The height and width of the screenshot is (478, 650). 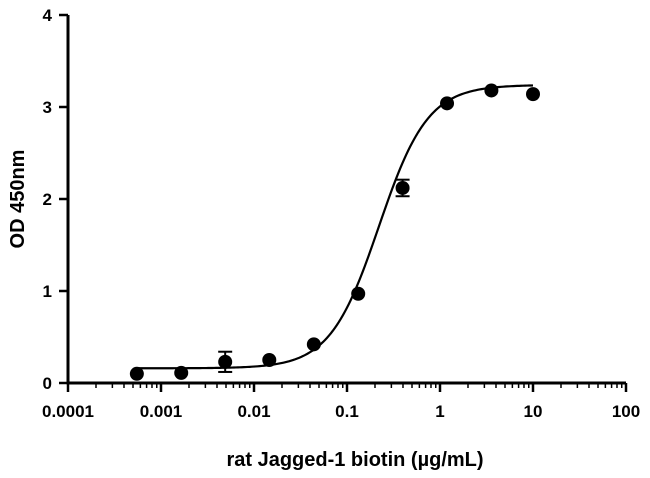 What do you see at coordinates (68, 411) in the screenshot?
I see `x-tick-label: 0.0001` at bounding box center [68, 411].